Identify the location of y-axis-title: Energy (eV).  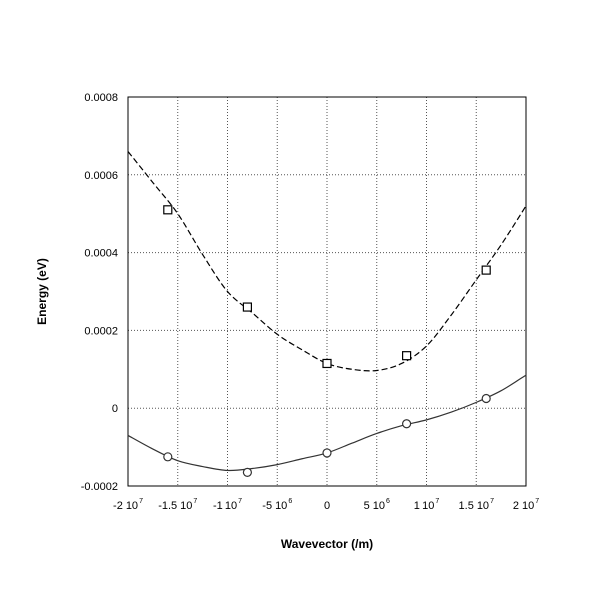
(42, 291).